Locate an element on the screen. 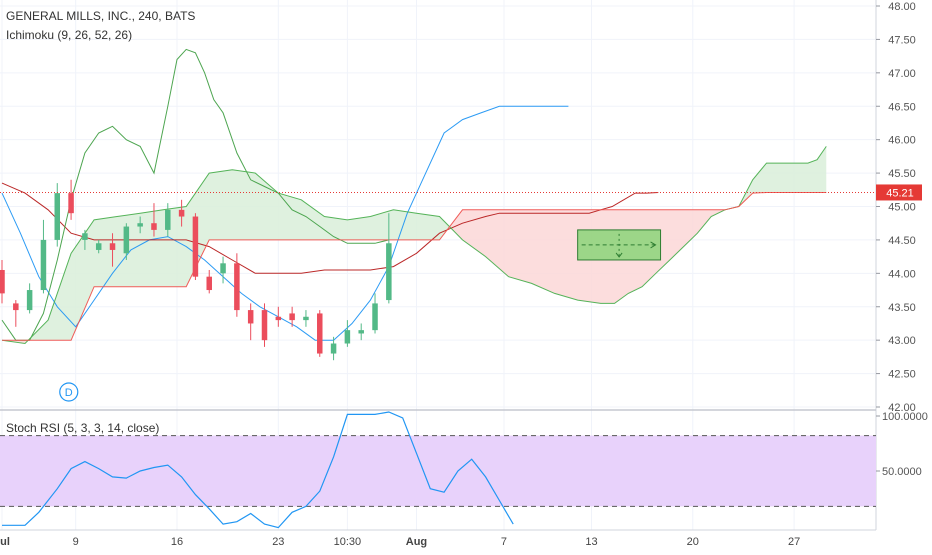 The height and width of the screenshot is (555, 932). price-tick-label: 44.00 is located at coordinates (902, 274).